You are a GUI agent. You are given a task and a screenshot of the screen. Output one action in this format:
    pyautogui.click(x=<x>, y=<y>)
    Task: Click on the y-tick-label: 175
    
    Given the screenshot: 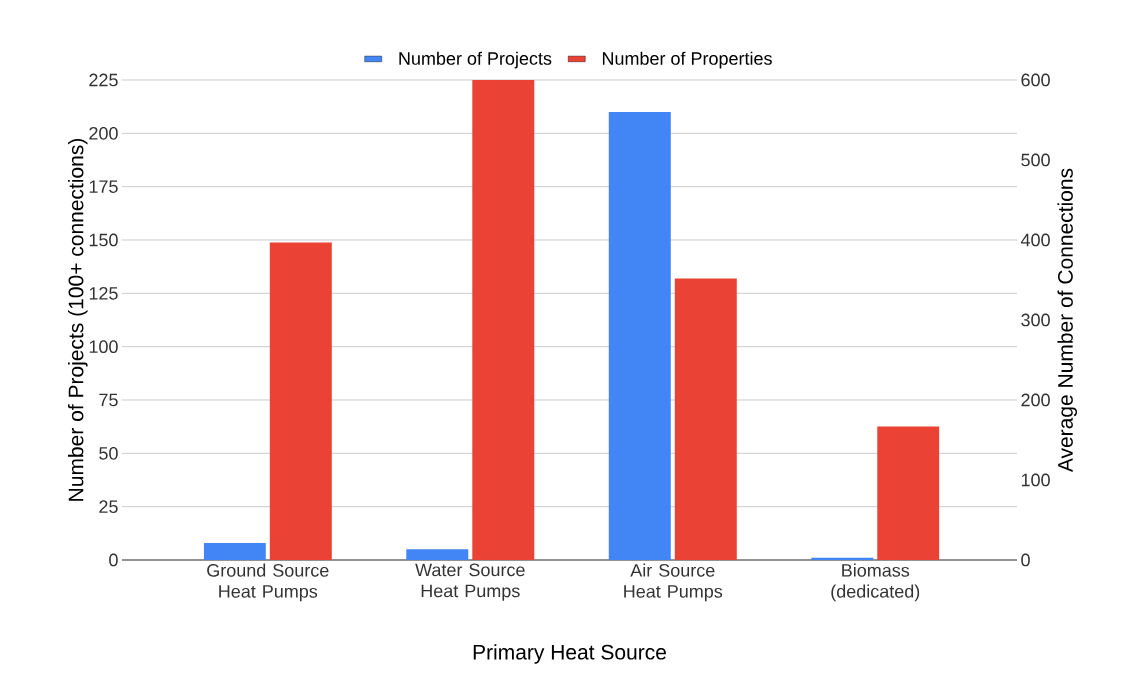 What is the action you would take?
    pyautogui.click(x=103, y=186)
    